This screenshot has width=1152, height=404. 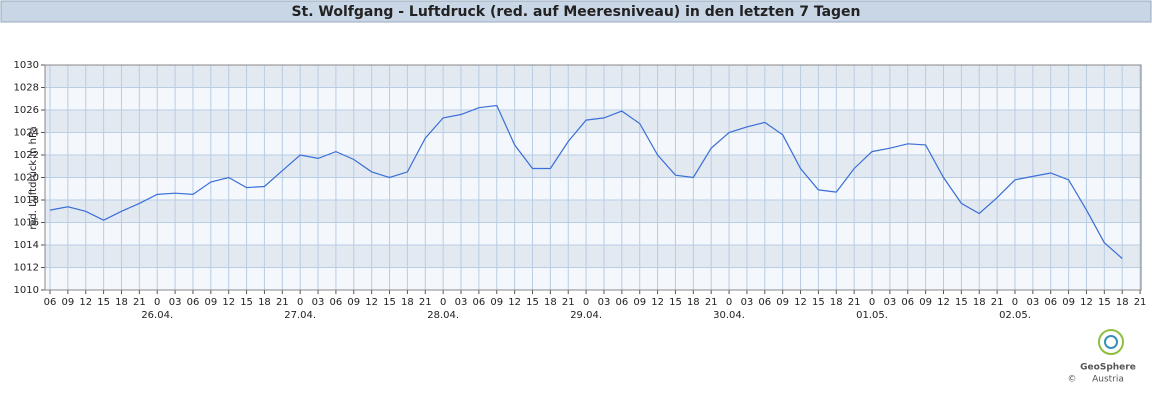 I want to click on y-tick-label: 1012, so click(x=26, y=268).